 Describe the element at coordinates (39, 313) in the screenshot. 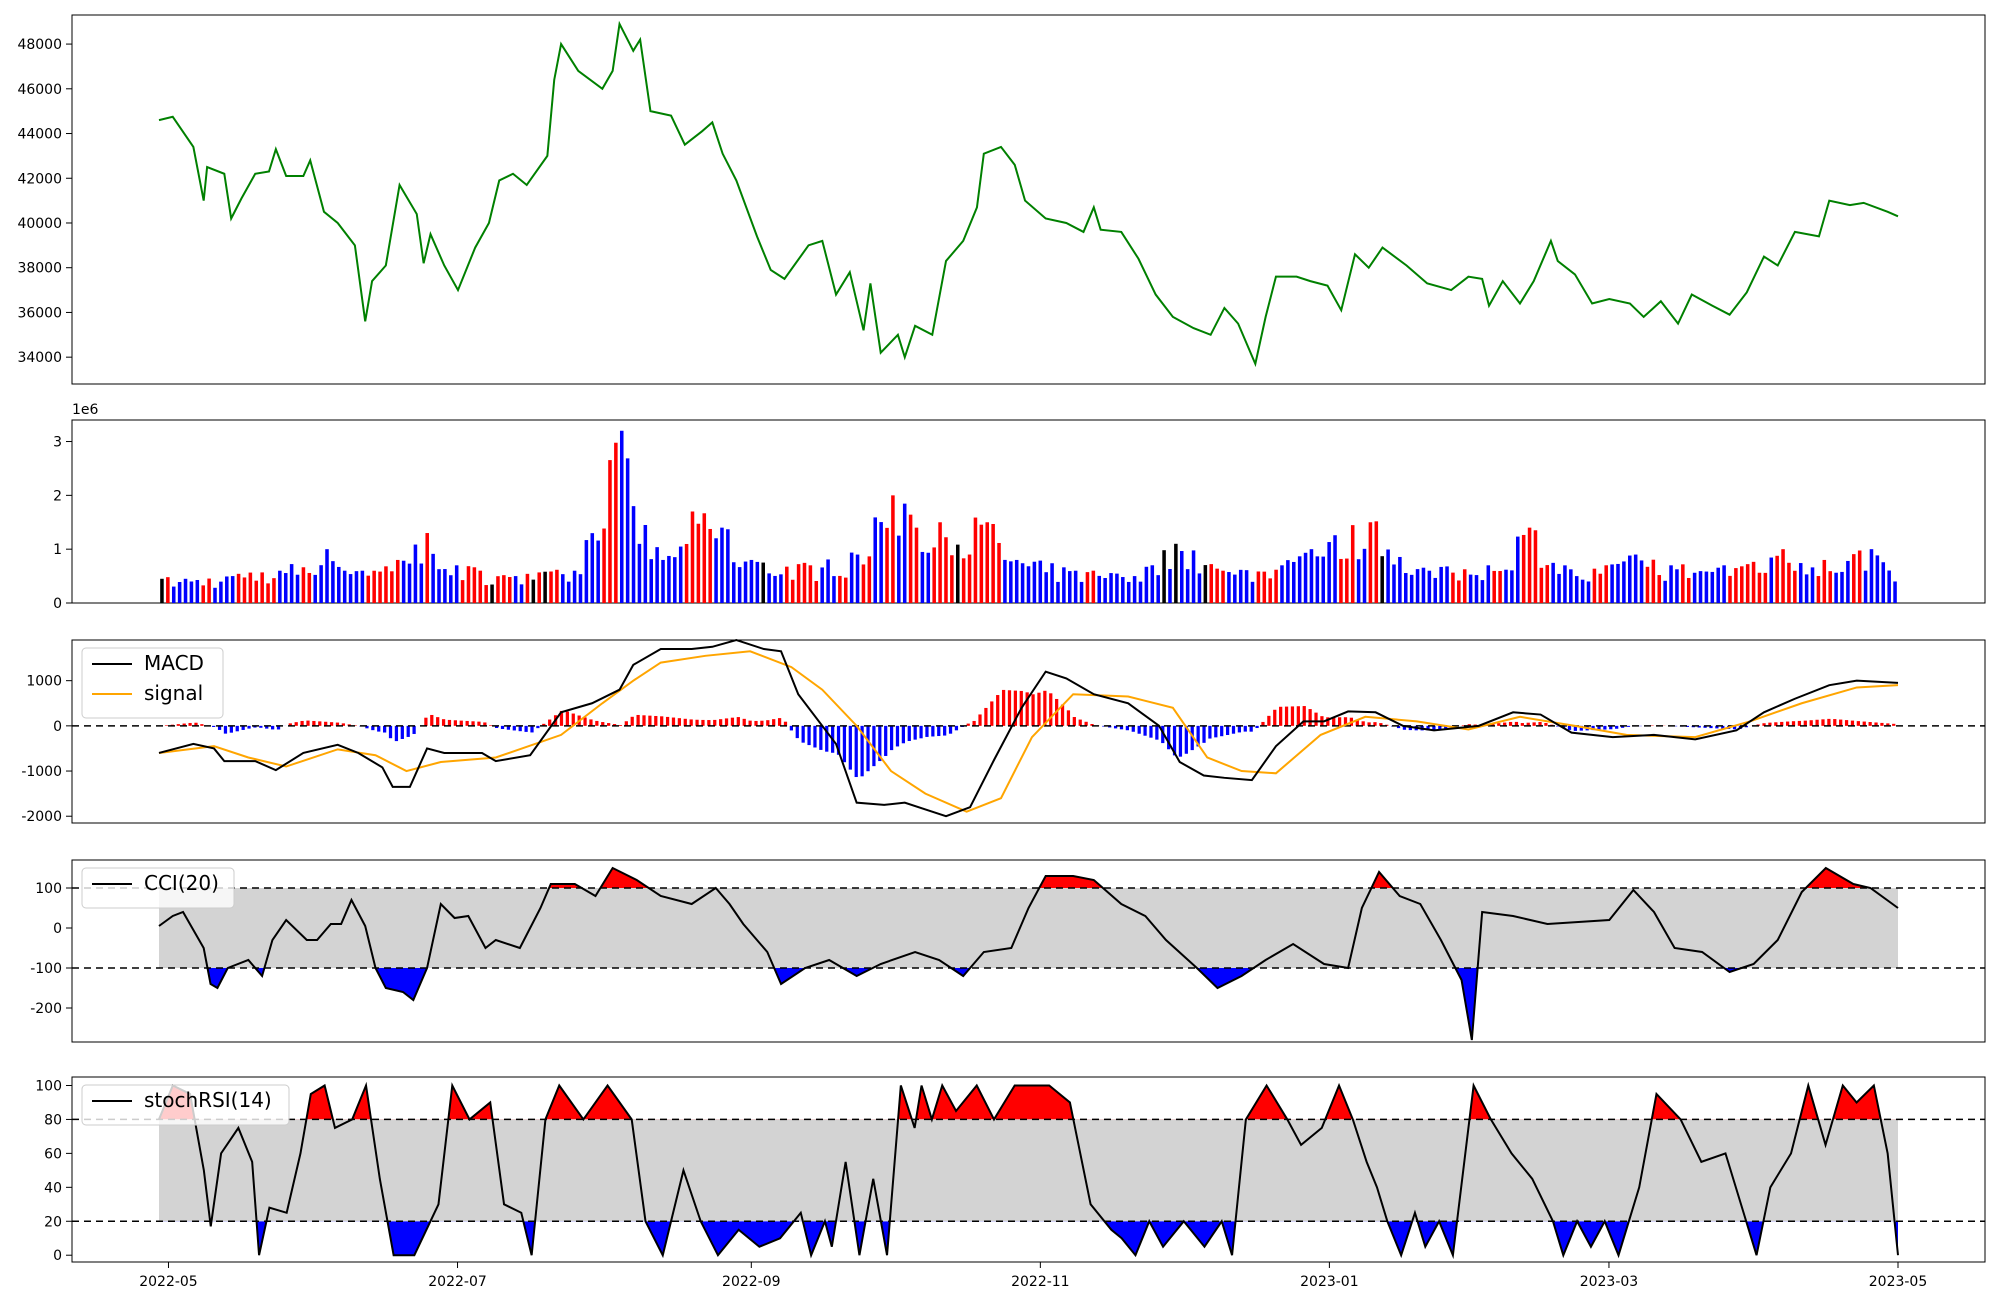

I see `price-y-tick-label: 36000` at that location.